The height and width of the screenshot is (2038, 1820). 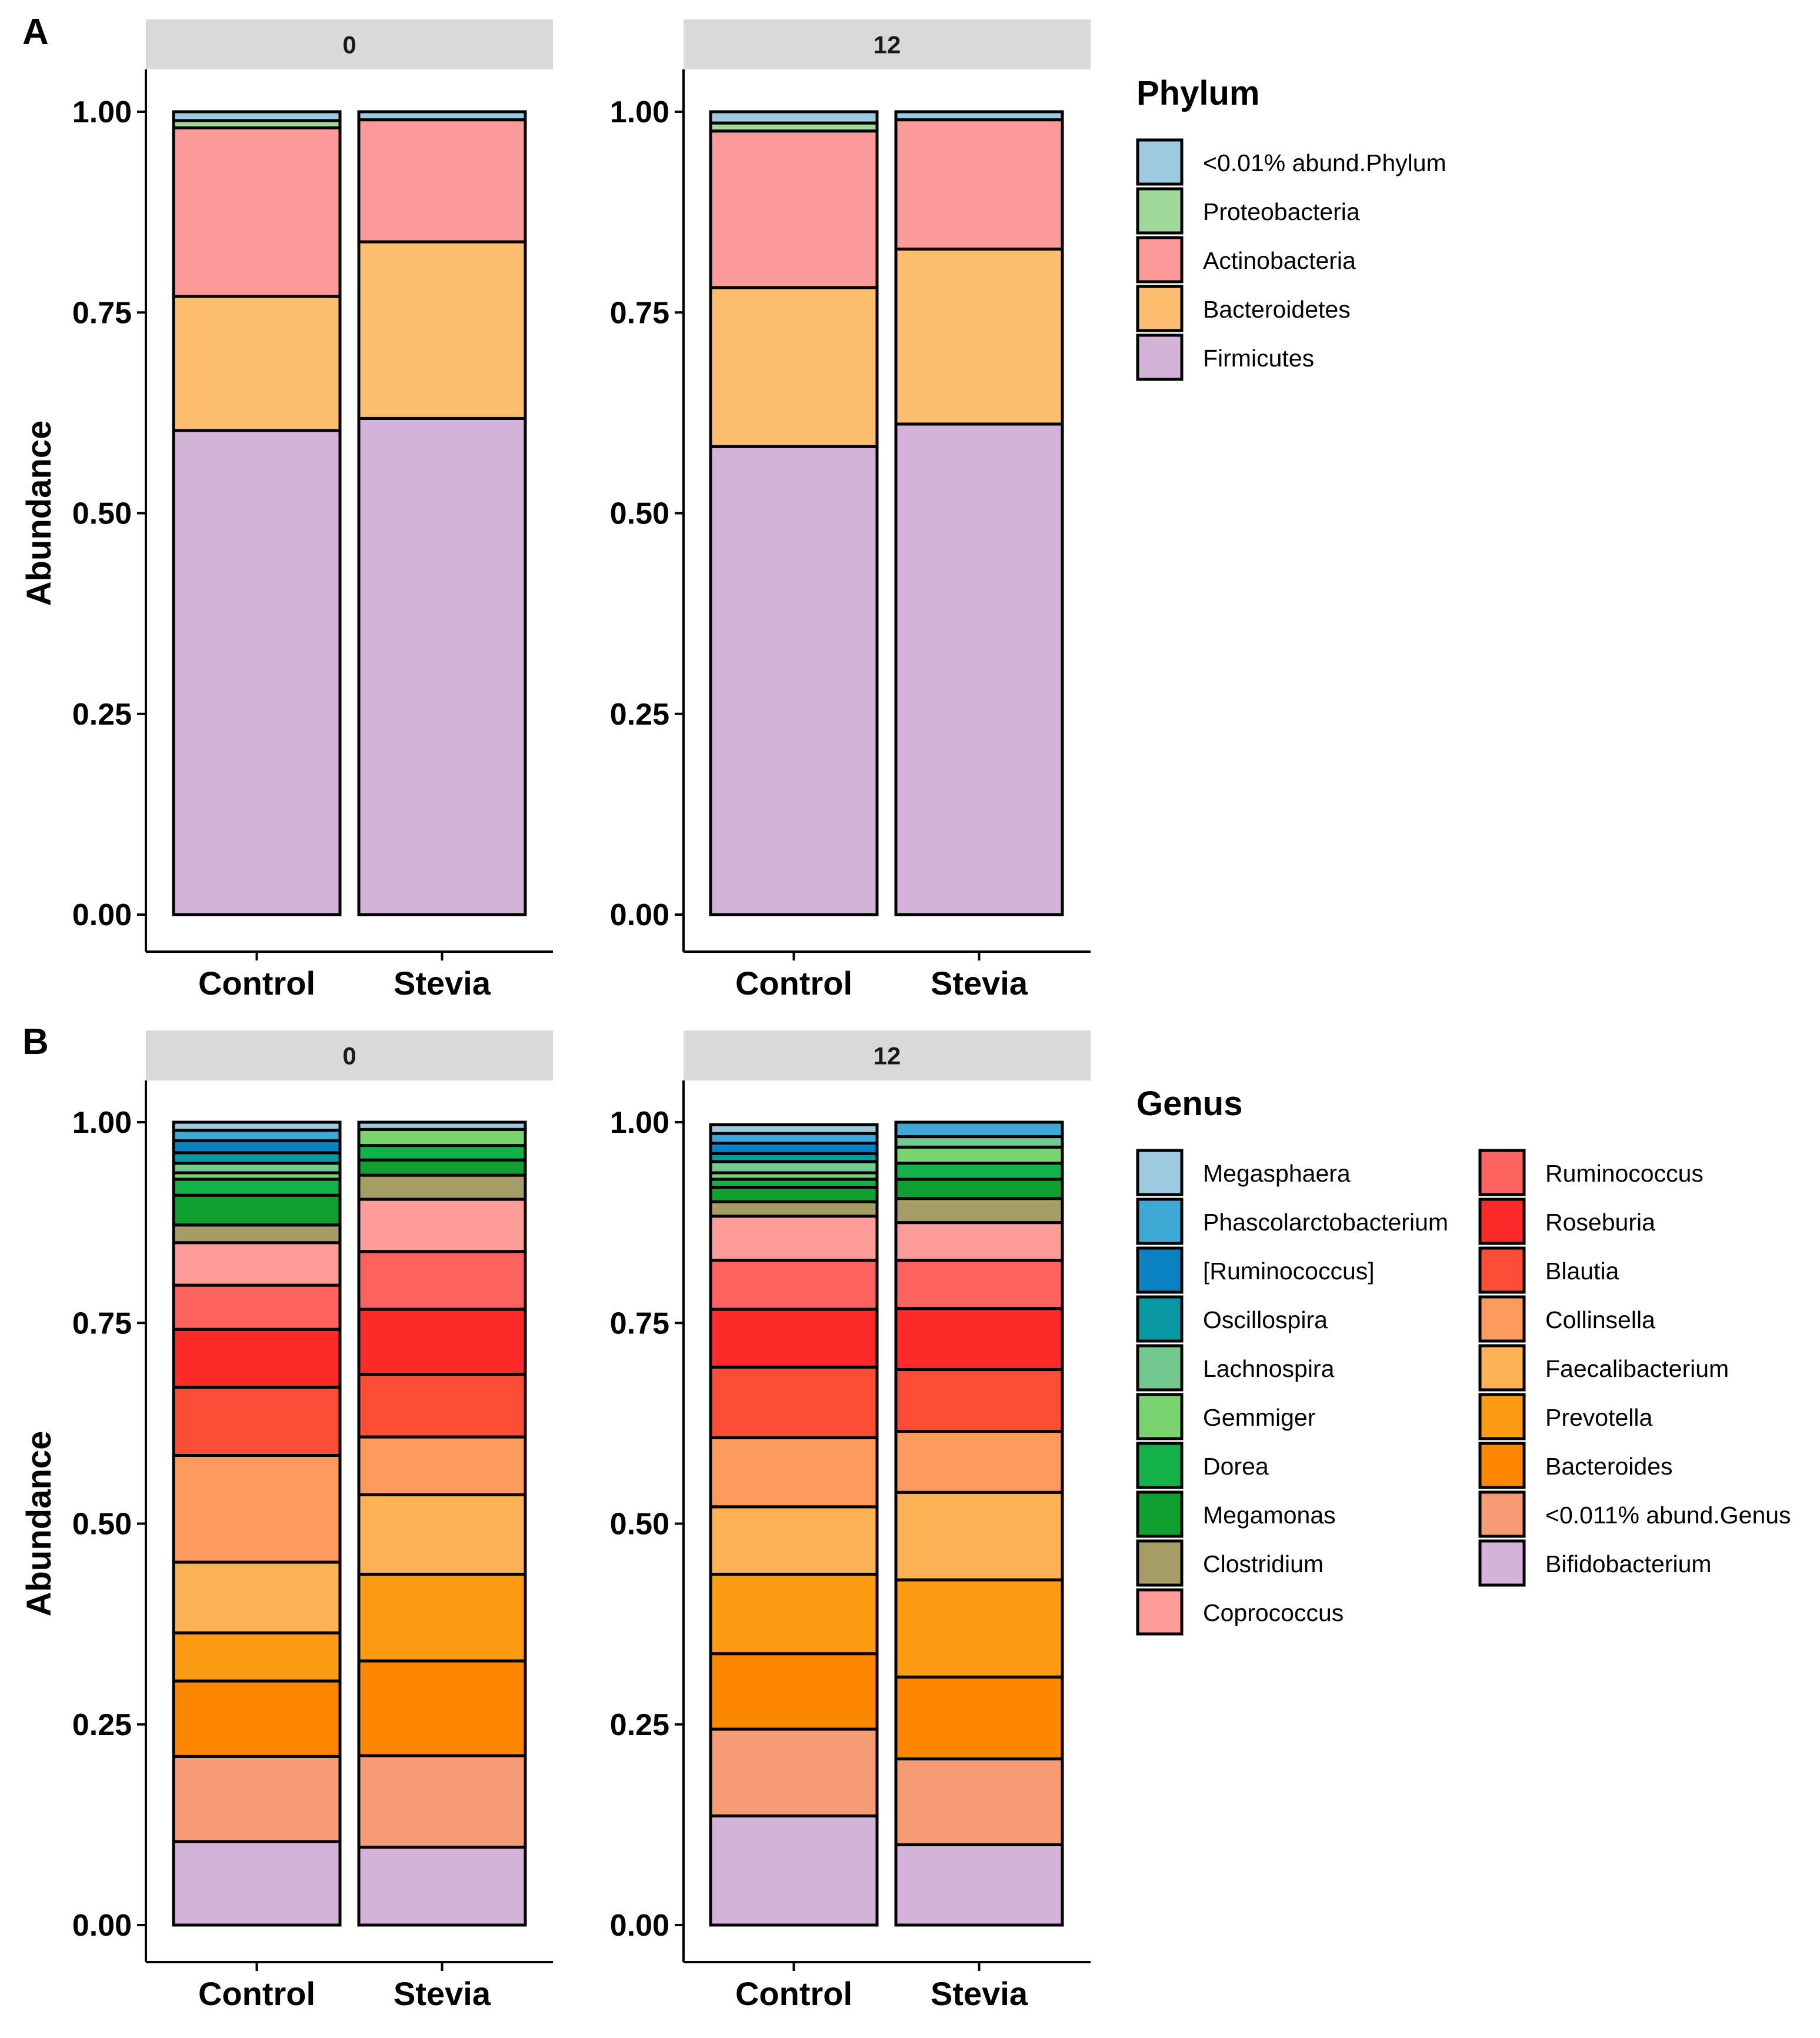 I want to click on legend-label: Phascolarctobacterium, so click(x=1325, y=1222).